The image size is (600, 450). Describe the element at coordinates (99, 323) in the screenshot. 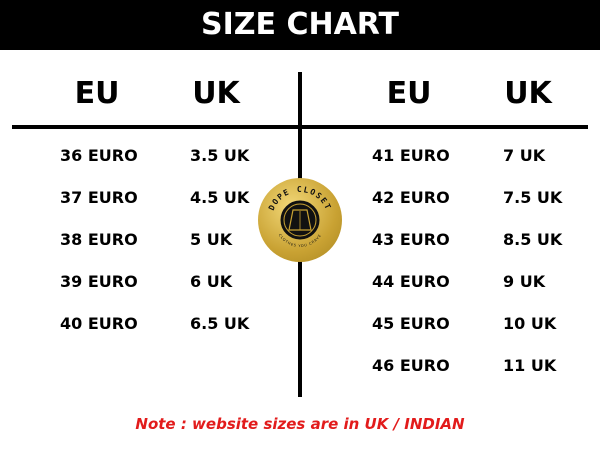

I see `left-eu-size: 40 EURO` at that location.